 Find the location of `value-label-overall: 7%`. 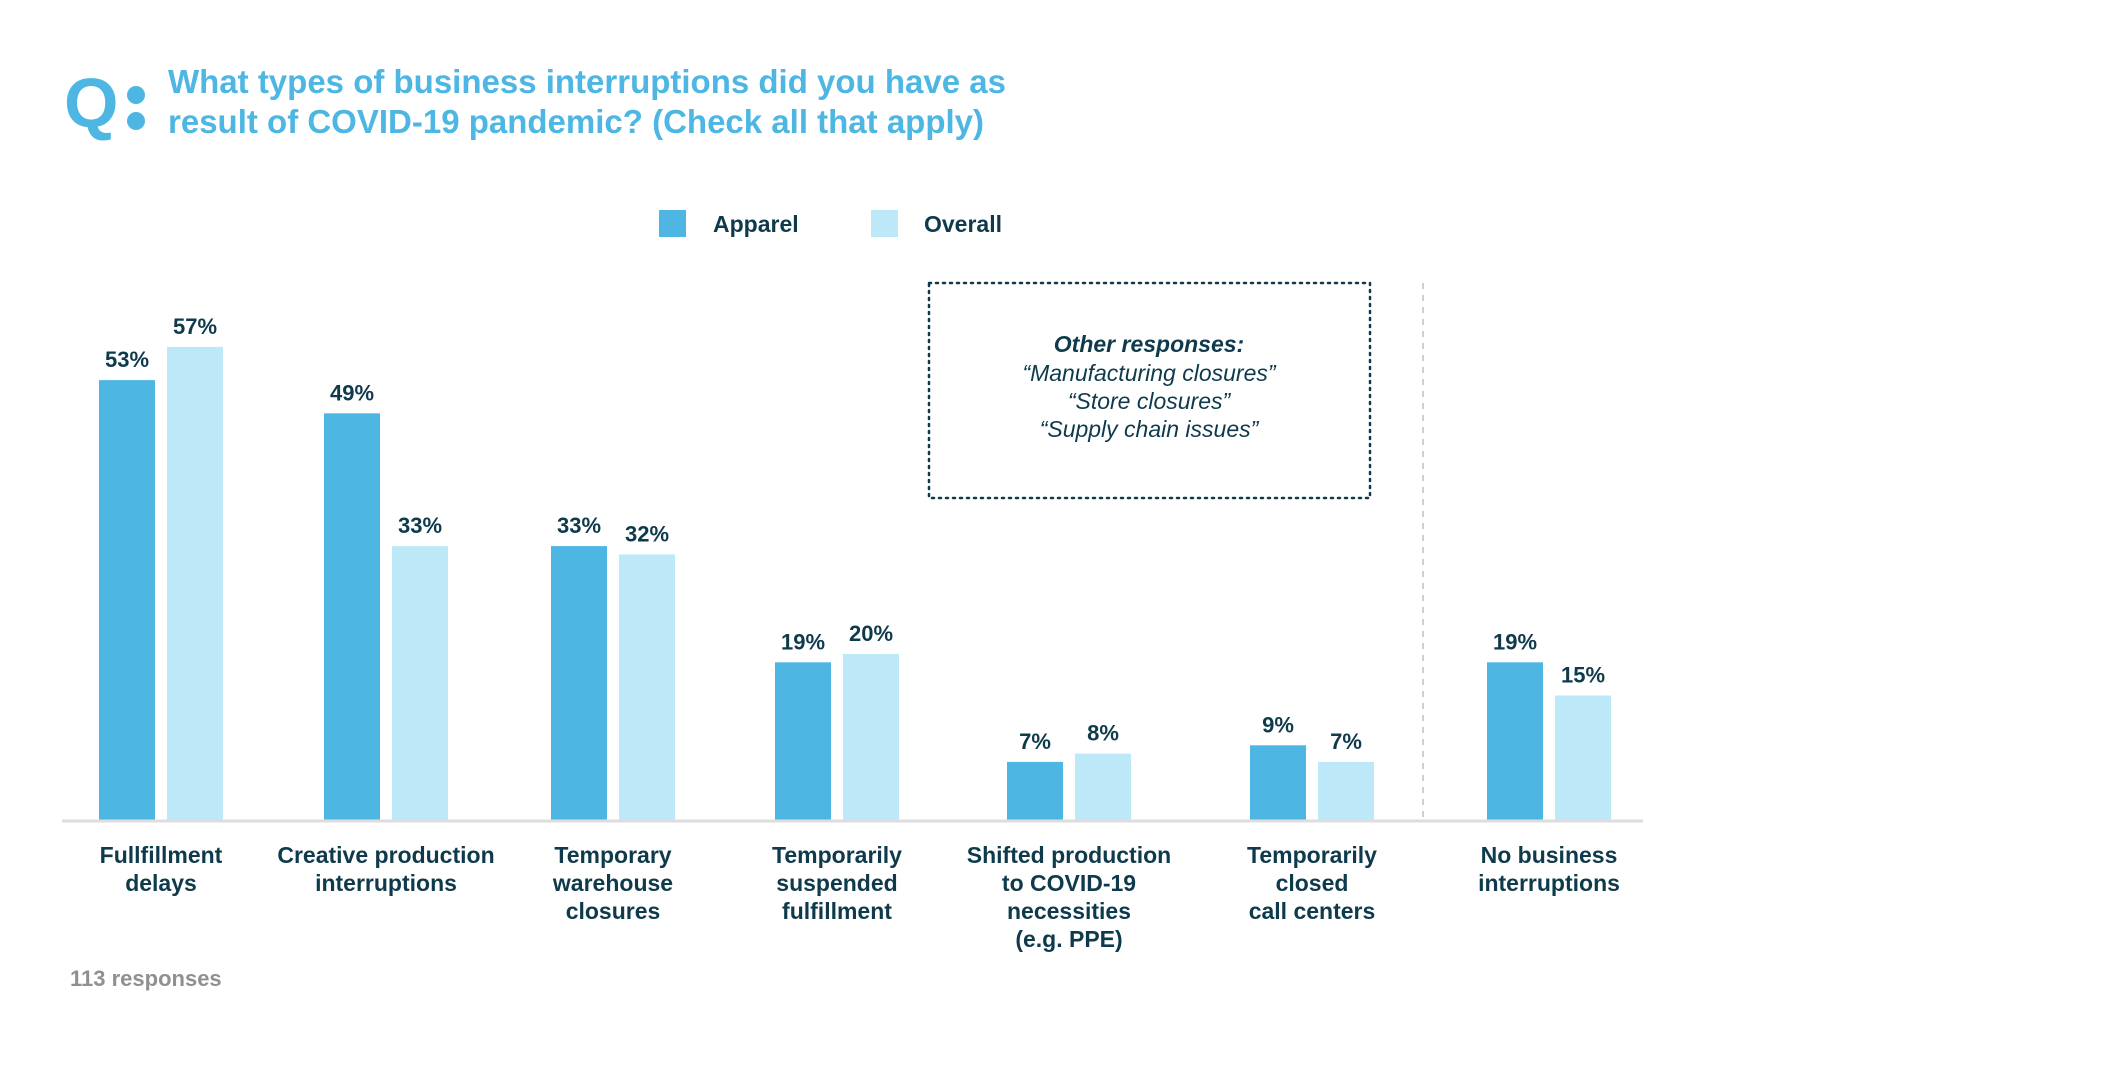

value-label-overall: 7% is located at coordinates (1346, 741).